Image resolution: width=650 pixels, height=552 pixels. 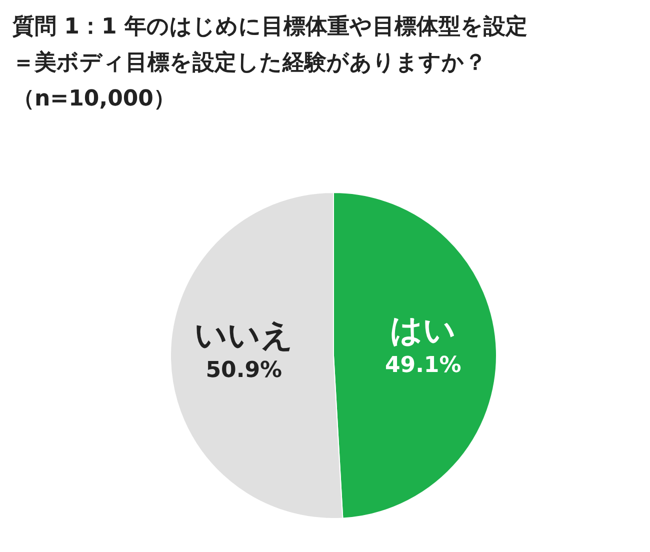 What do you see at coordinates (244, 335) in the screenshot?
I see `slice-label: いいえ` at bounding box center [244, 335].